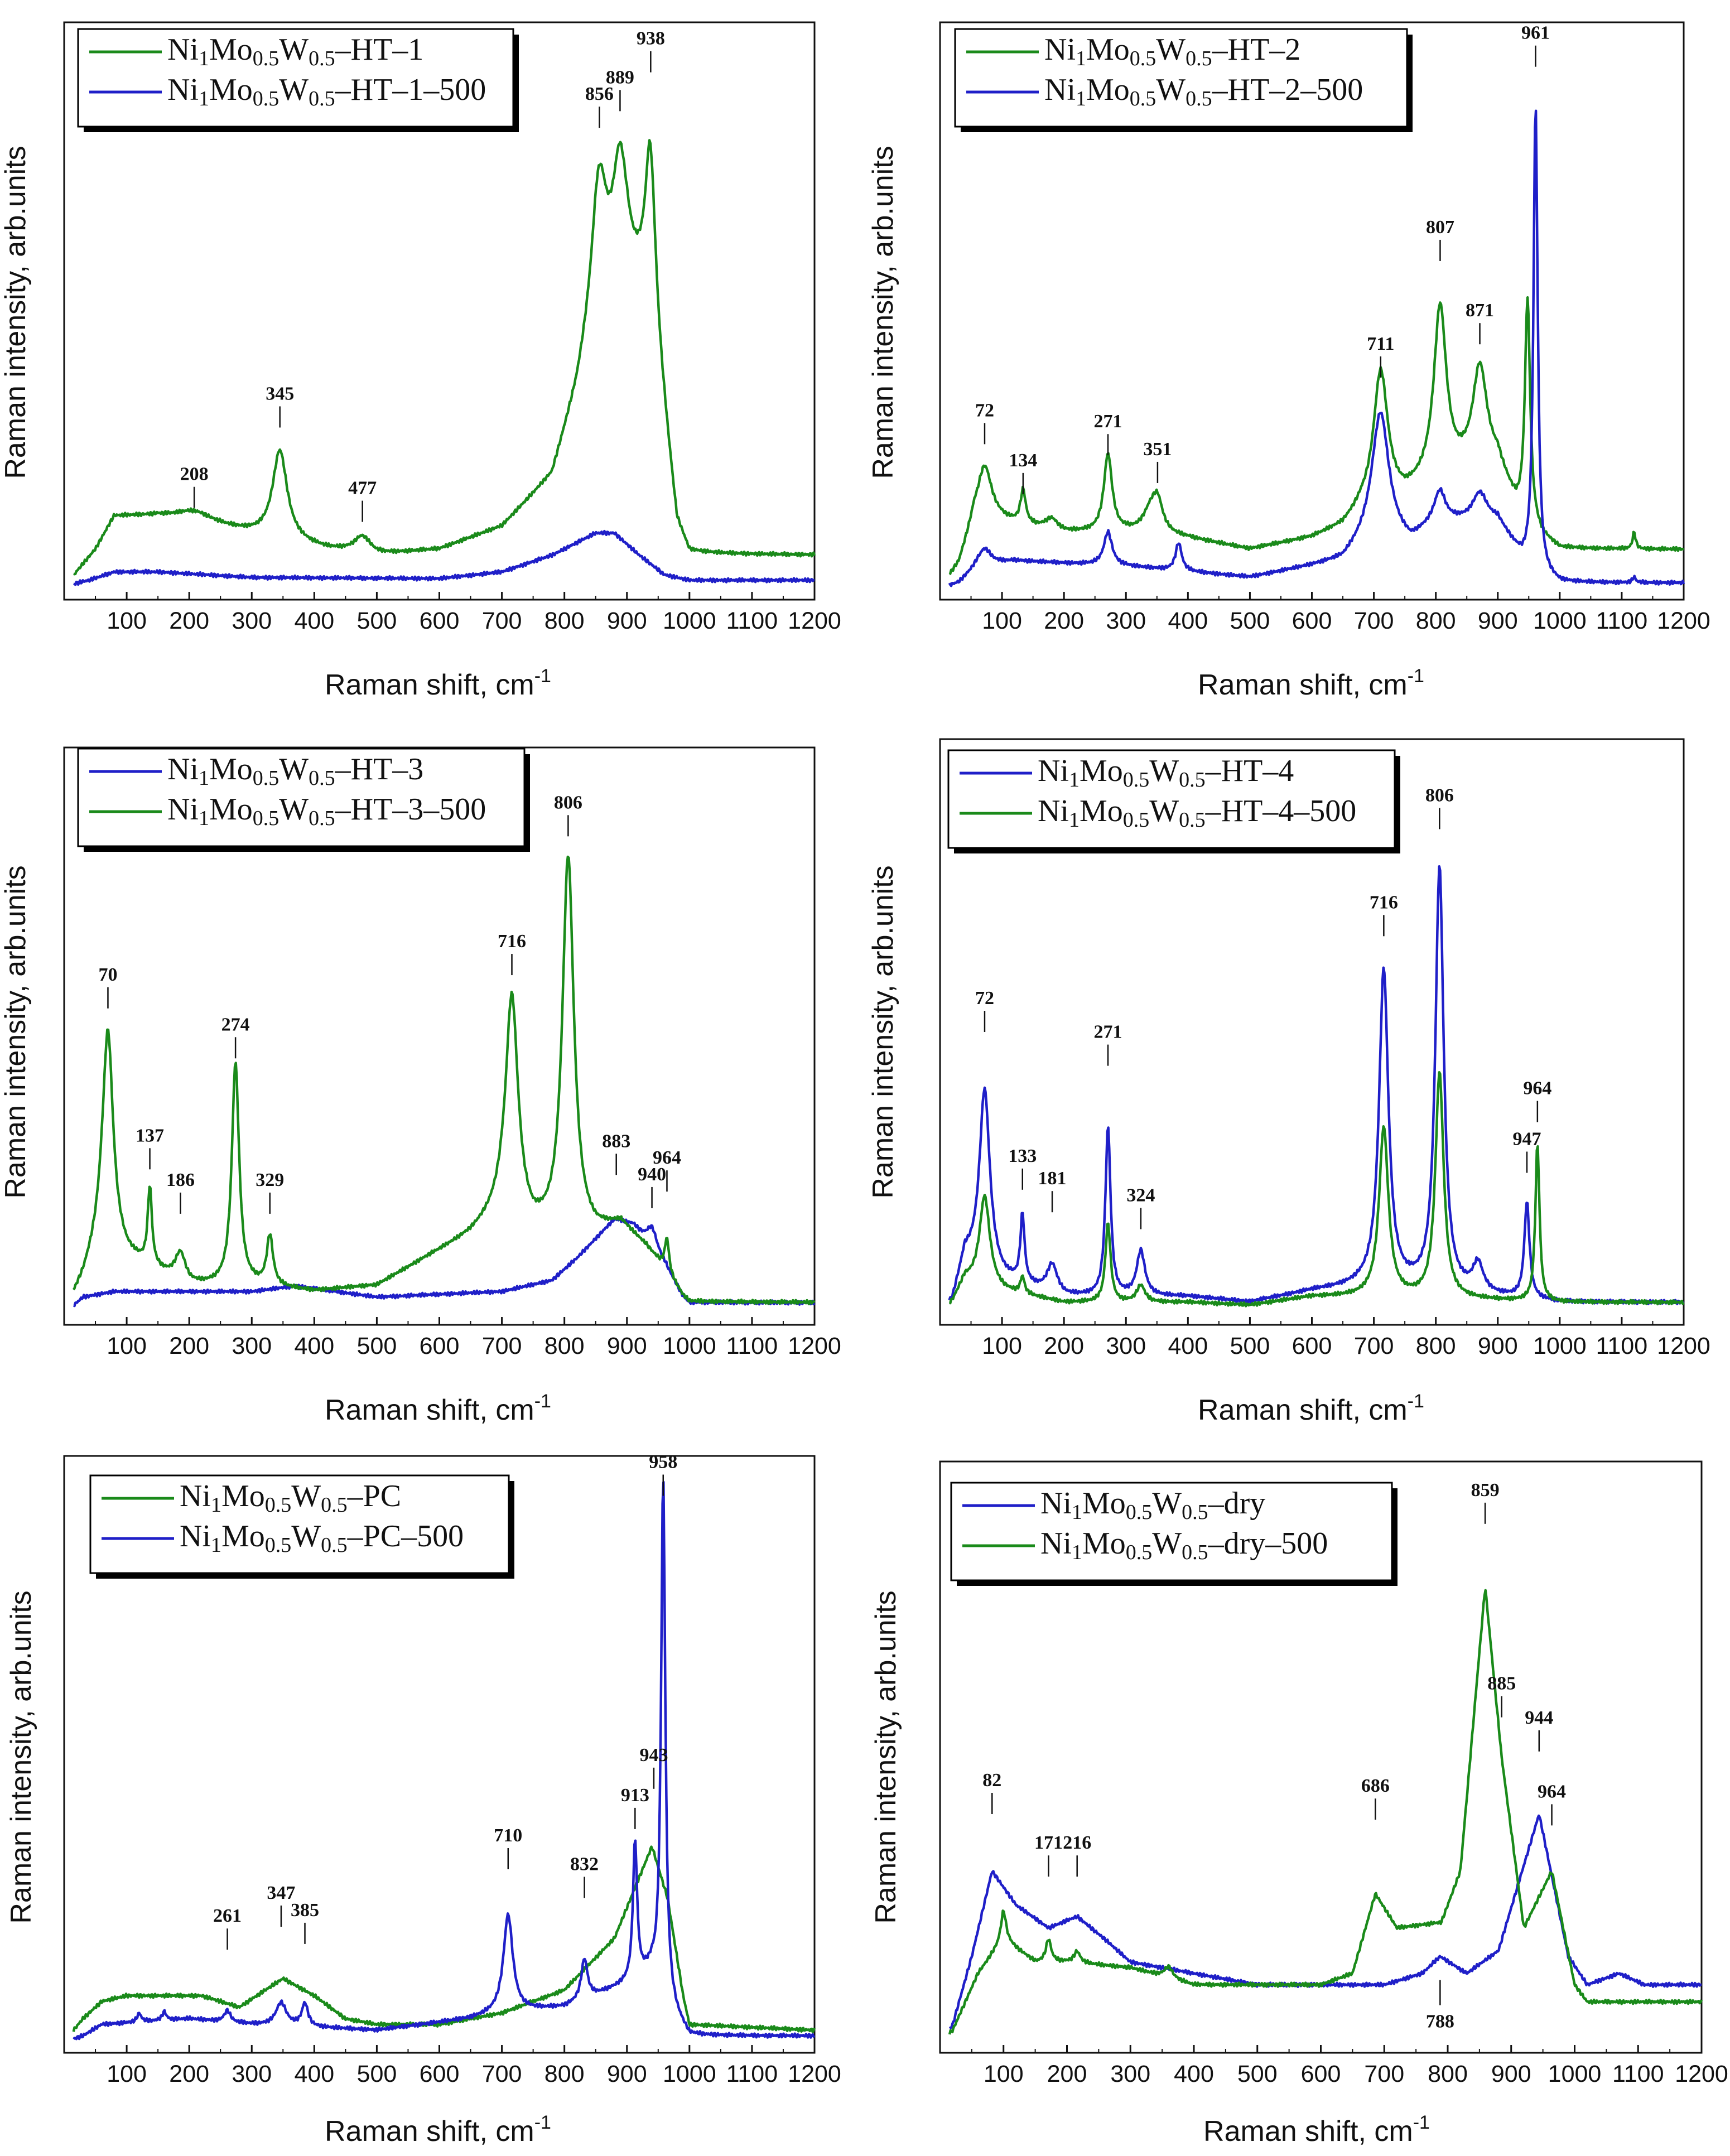 The width and height of the screenshot is (1730, 2156). What do you see at coordinates (270, 1180) in the screenshot?
I see `peak-label: 329` at bounding box center [270, 1180].